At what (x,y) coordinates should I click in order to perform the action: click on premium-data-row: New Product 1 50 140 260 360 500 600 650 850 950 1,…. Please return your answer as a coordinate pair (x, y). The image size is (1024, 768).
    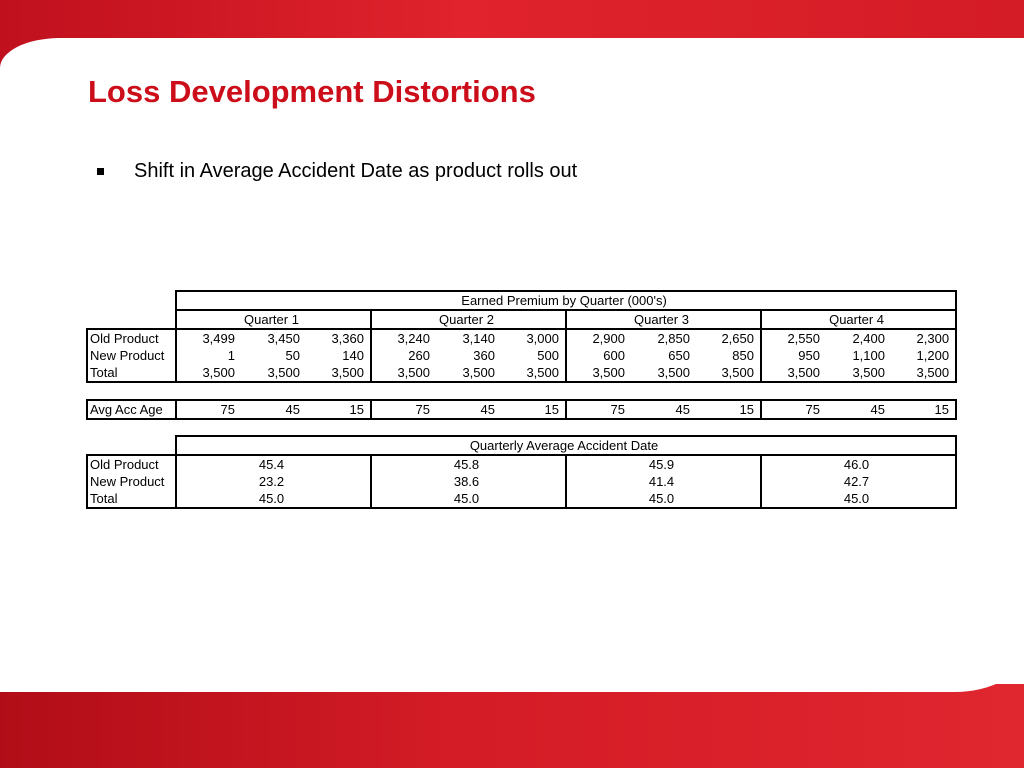
    Looking at the image, I should click on (522, 355).